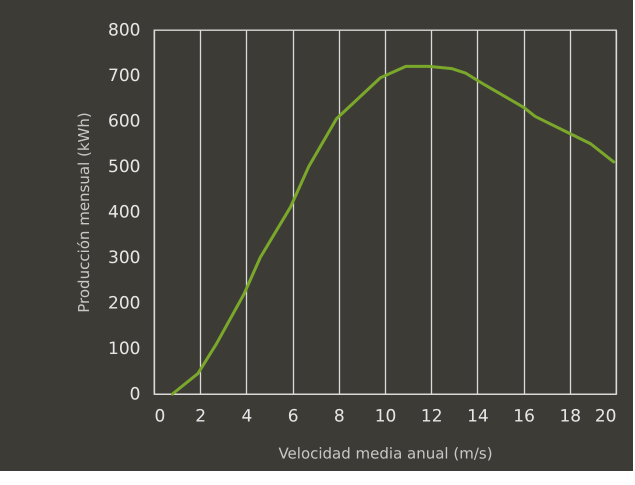 Image resolution: width=635 pixels, height=485 pixels. Describe the element at coordinates (124, 304) in the screenshot. I see `y-tick-label: 200` at that location.